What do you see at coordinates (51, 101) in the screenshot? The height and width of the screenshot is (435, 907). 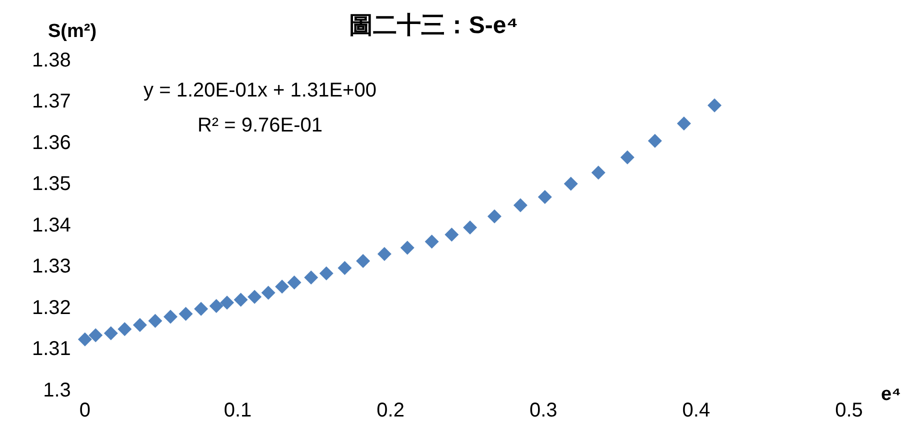 I see `y-tick-label: 1.37` at bounding box center [51, 101].